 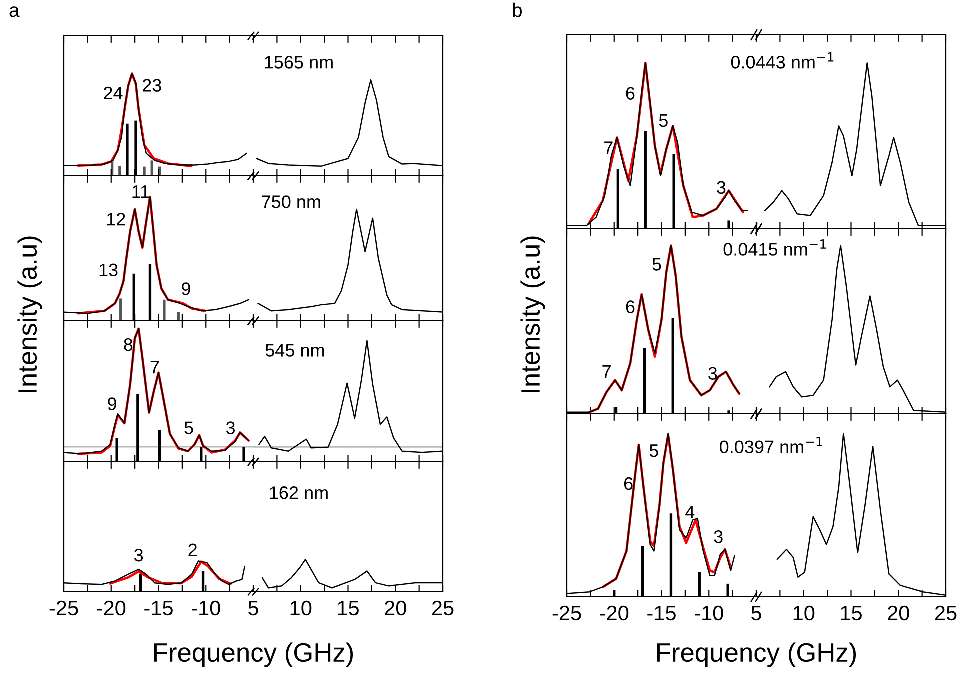 I want to click on annotation: 8, so click(x=128, y=345).